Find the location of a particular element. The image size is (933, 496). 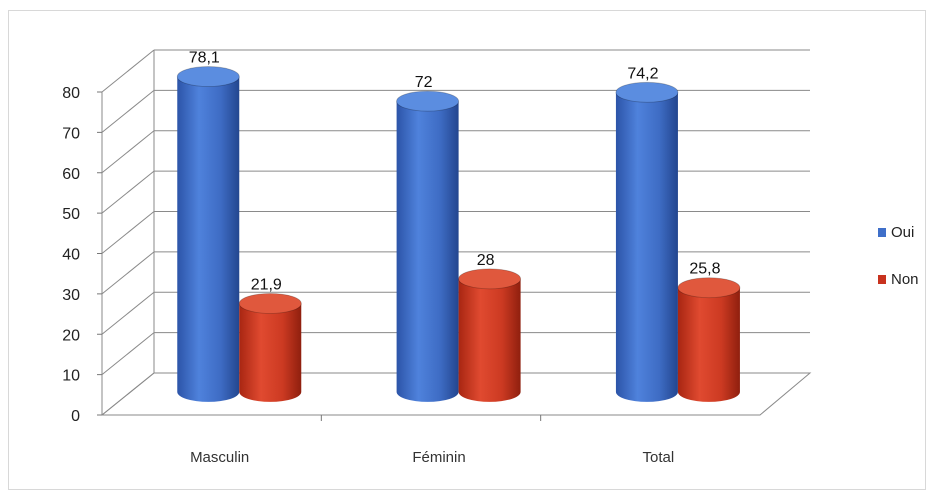

legend-label-non: Non is located at coordinates (905, 279).